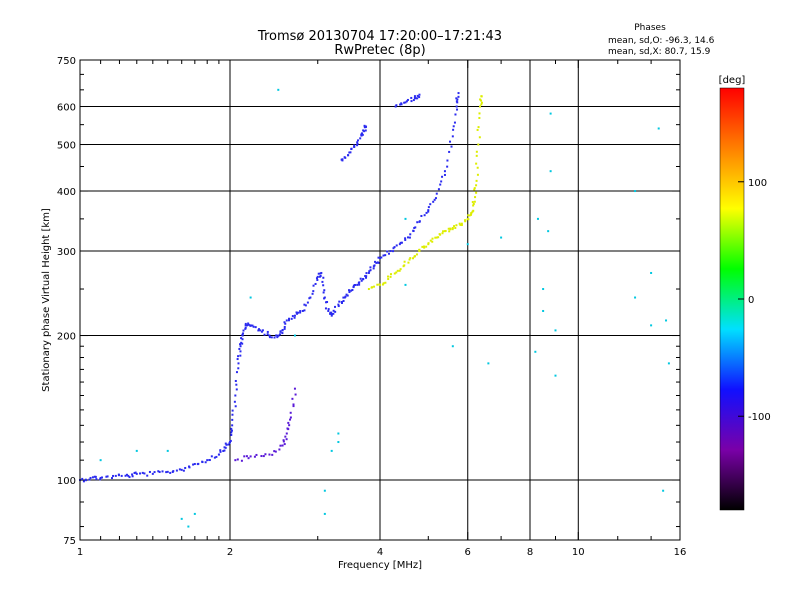 Image resolution: width=800 pixels, height=600 pixels. I want to click on x-tick-label: 4, so click(380, 552).